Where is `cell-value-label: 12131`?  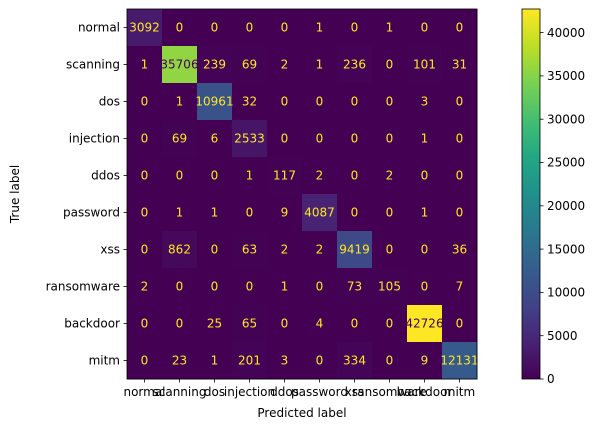 cell-value-label: 12131 is located at coordinates (459, 361).